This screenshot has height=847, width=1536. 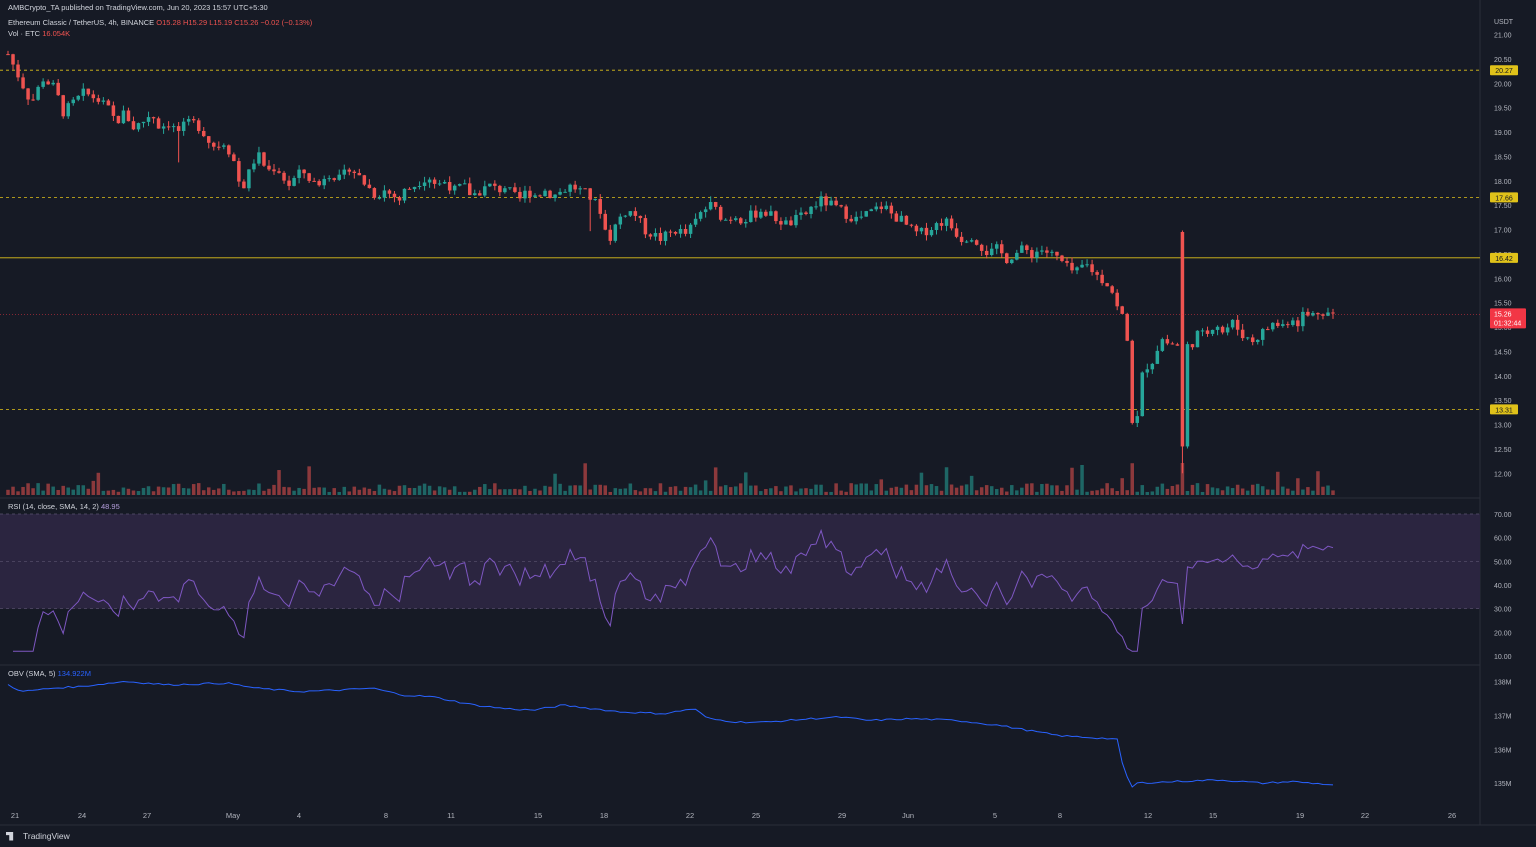 What do you see at coordinates (1503, 515) in the screenshot?
I see `rsi-tick-label: 70.00` at bounding box center [1503, 515].